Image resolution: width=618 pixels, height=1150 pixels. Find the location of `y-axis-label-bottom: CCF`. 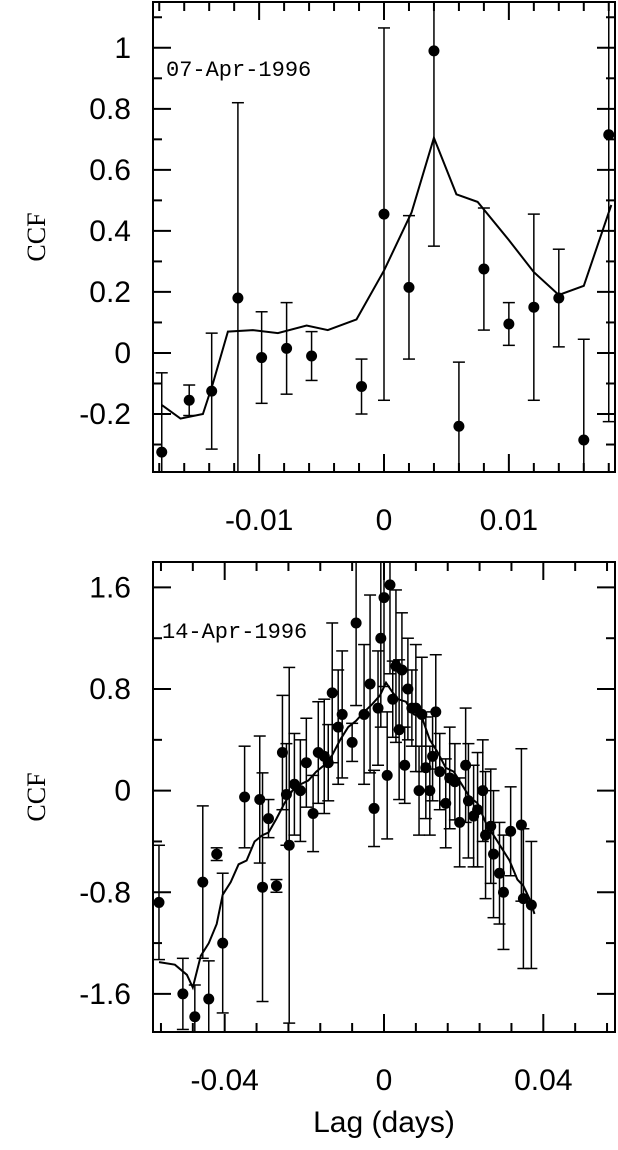

y-axis-label-bottom: CCF is located at coordinates (36, 796).